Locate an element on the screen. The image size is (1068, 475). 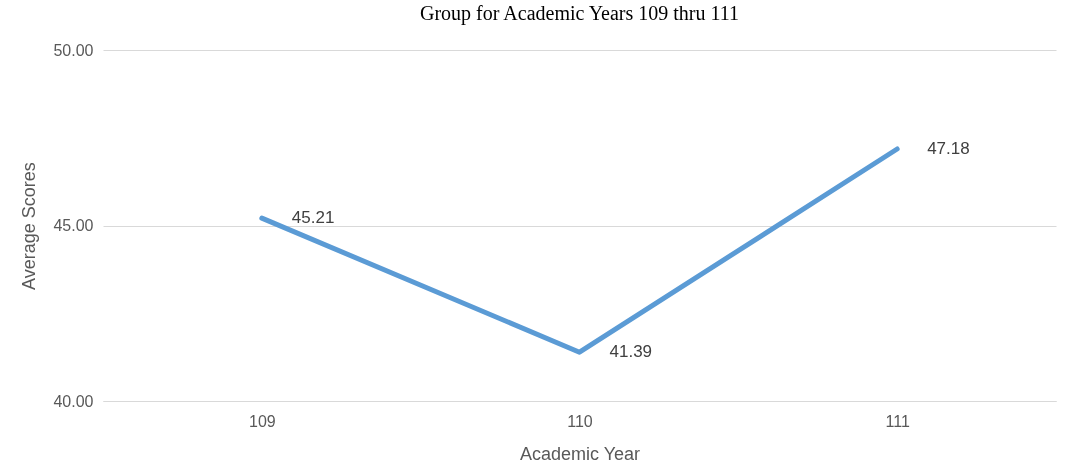
y-axis-title: Average Scores is located at coordinates (29, 226).